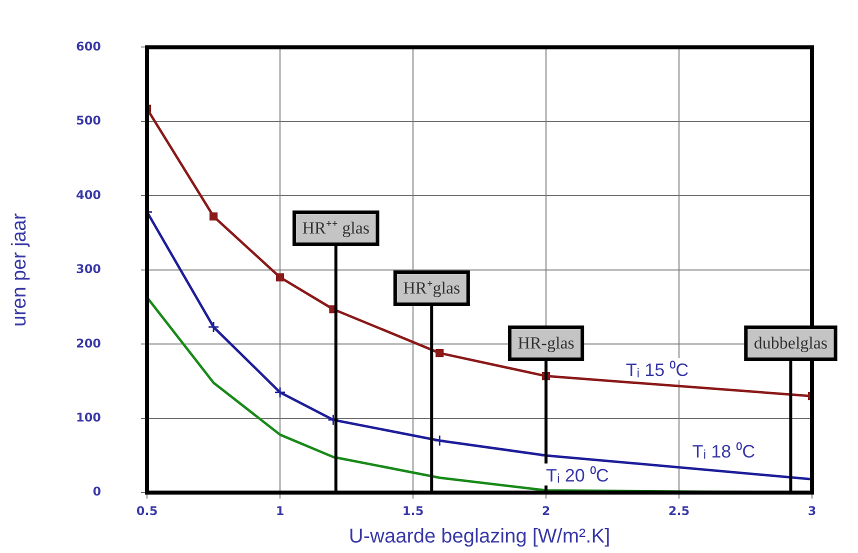 The image size is (858, 553). Describe the element at coordinates (724, 451) in the screenshot. I see `series-label: Tᵢ 18 ⁰C` at that location.